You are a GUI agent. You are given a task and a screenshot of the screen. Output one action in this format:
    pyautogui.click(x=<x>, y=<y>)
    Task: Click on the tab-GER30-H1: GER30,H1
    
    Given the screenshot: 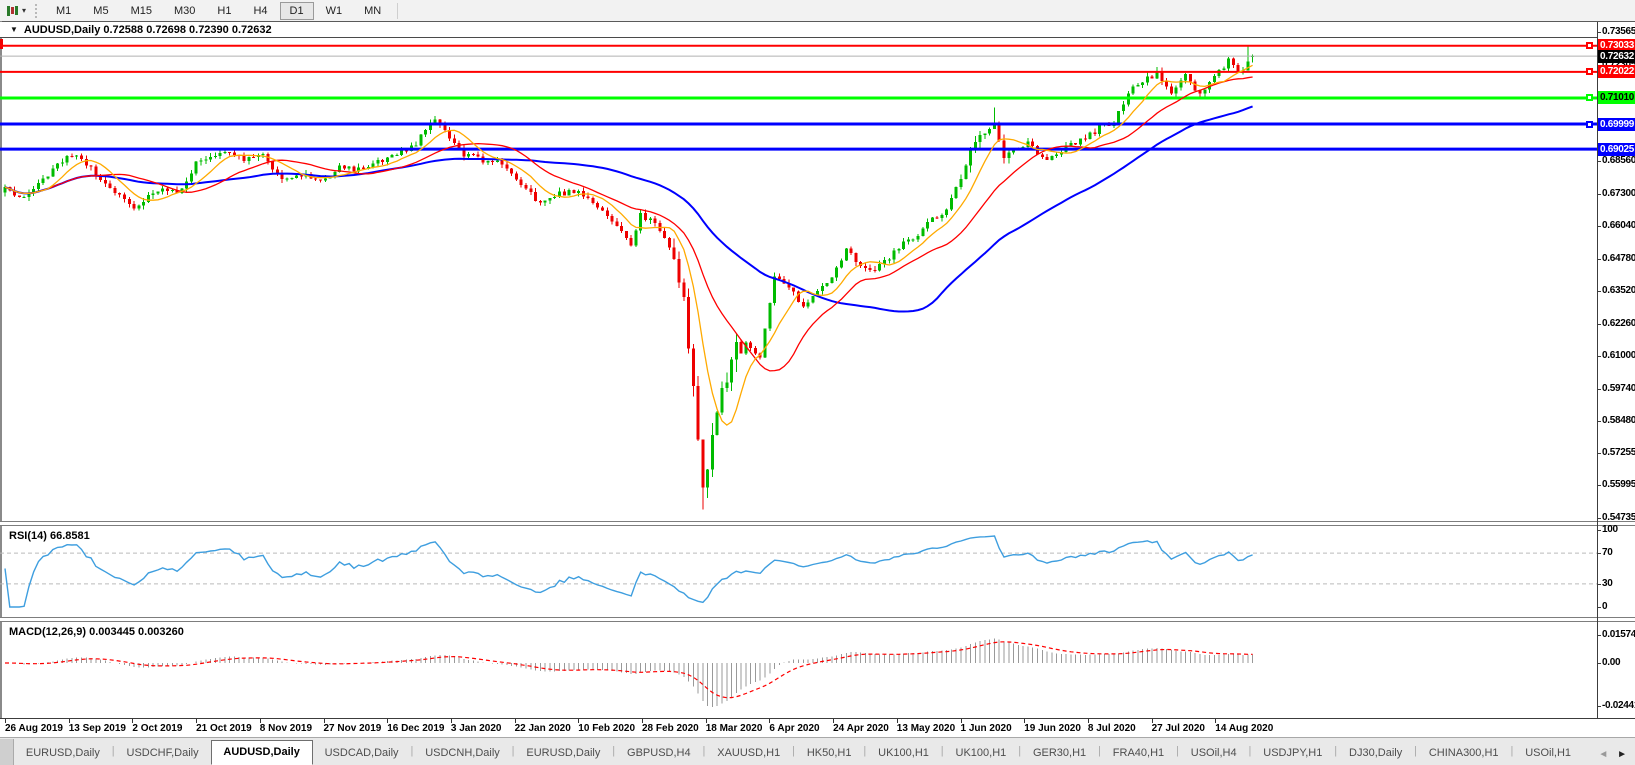 What is the action you would take?
    pyautogui.click(x=1059, y=753)
    